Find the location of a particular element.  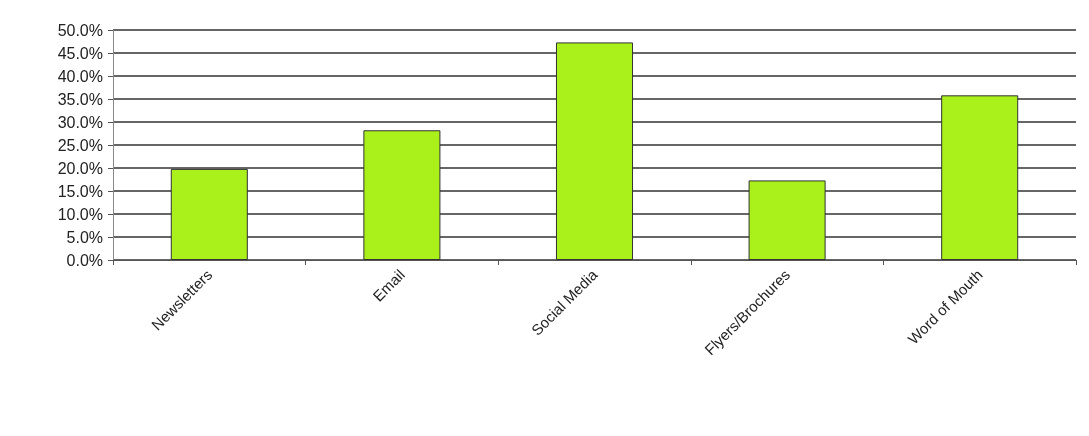

y-tick-label: 45.0% is located at coordinates (80, 53).